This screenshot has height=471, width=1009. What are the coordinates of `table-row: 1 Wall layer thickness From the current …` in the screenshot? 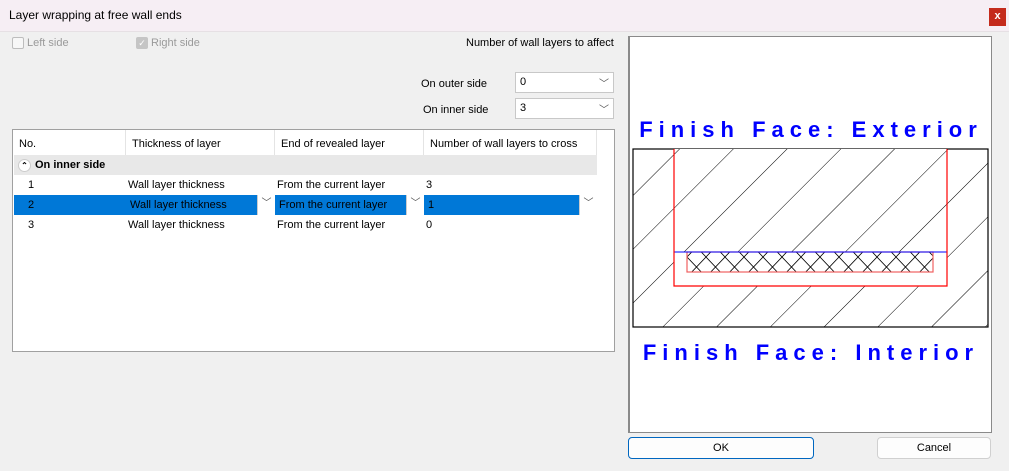 It's located at (305, 185).